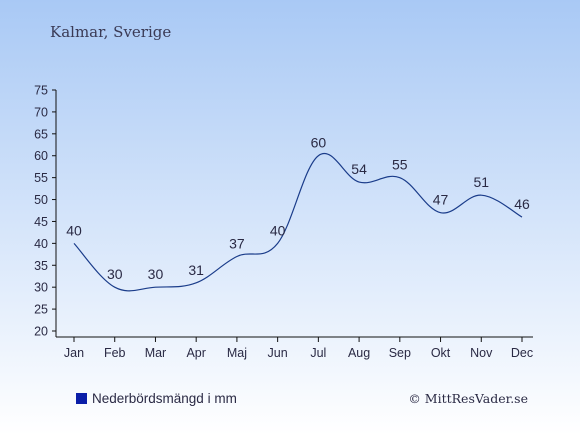 The image size is (580, 435). What do you see at coordinates (195, 353) in the screenshot?
I see `x-tick-label: Apr` at bounding box center [195, 353].